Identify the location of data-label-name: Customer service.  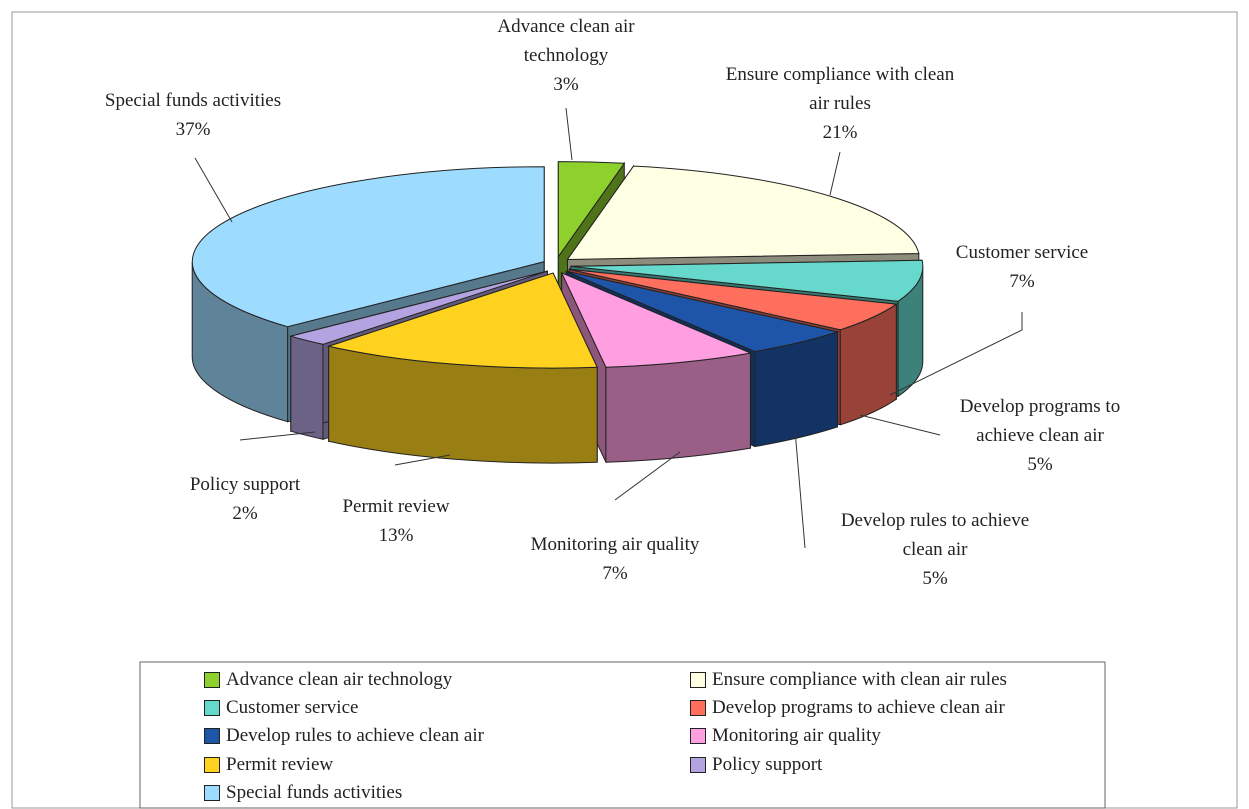
(1022, 252).